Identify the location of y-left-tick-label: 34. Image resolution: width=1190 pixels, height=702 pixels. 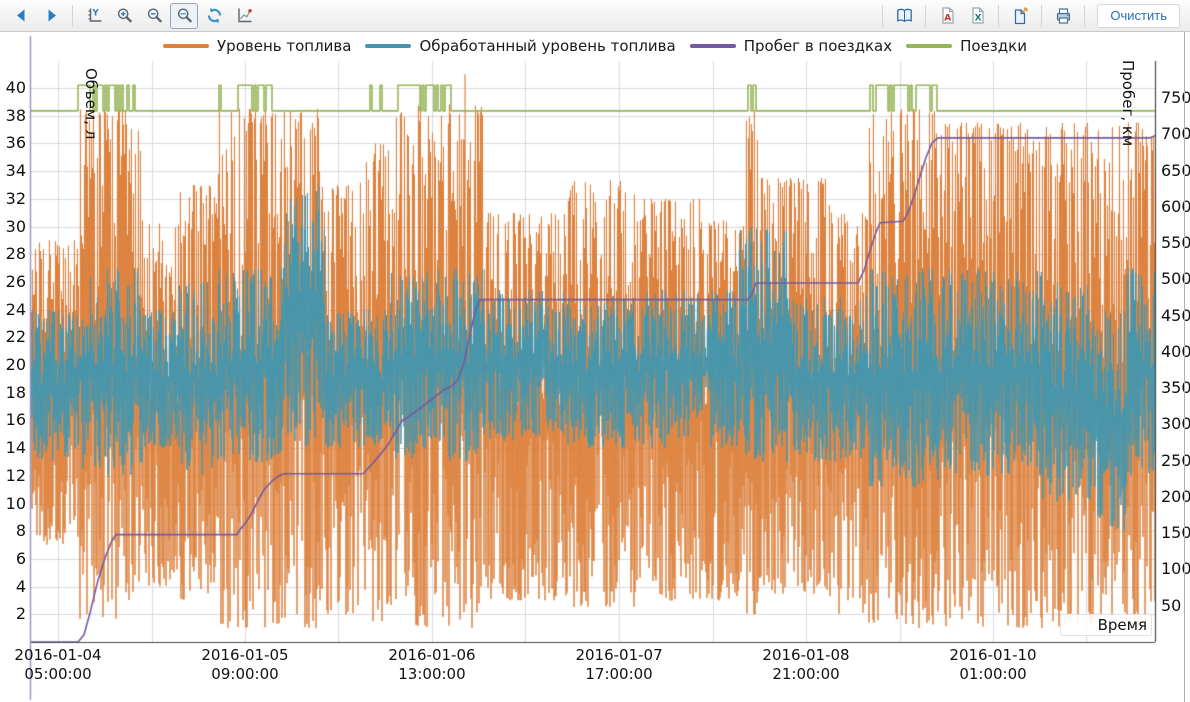
(15, 171).